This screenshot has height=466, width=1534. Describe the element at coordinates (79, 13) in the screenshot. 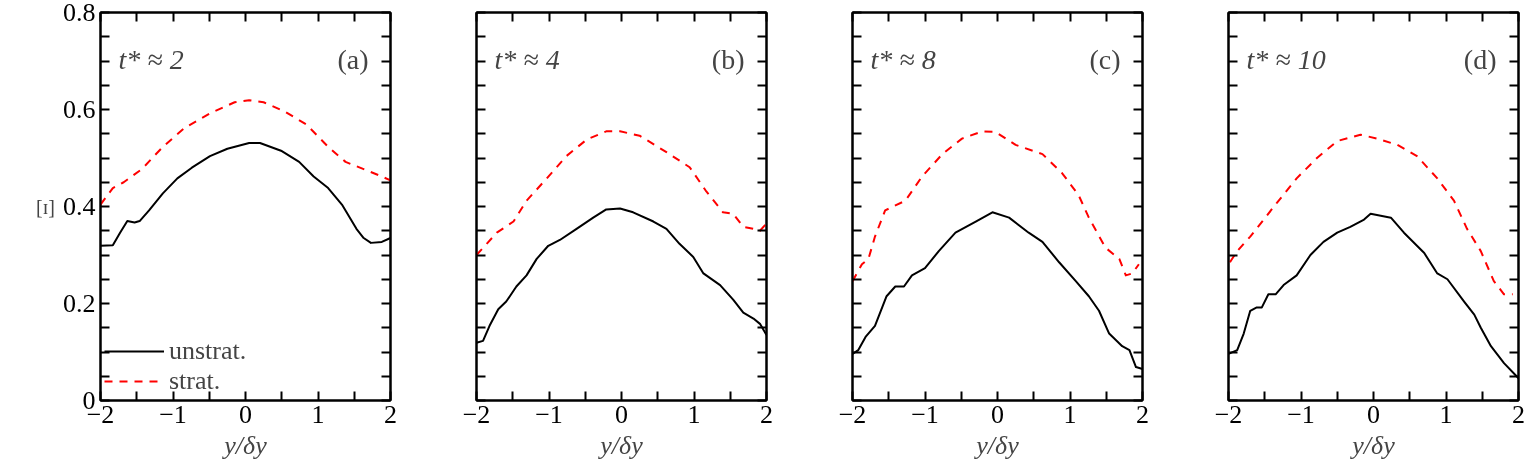

I see `y-tick-label: 0.8` at that location.